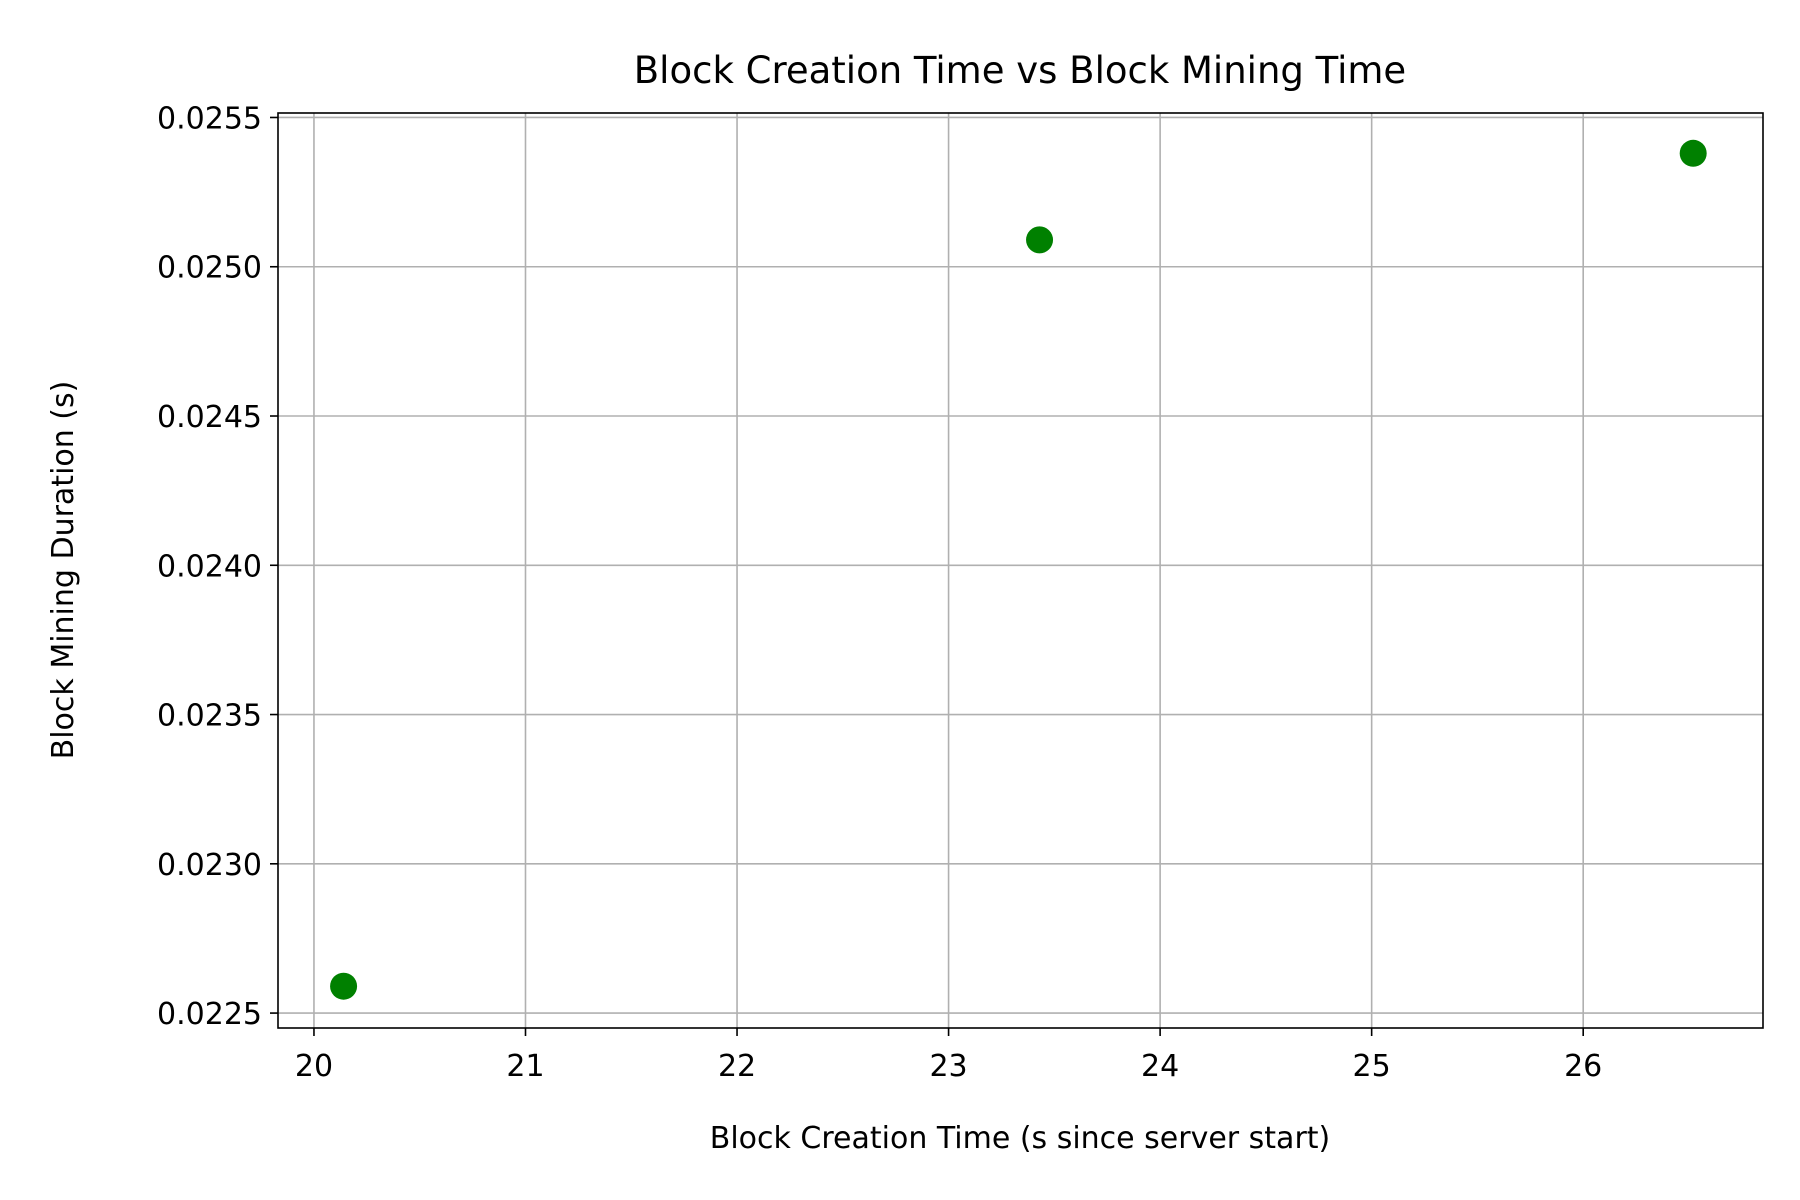  Describe the element at coordinates (1020, 70) in the screenshot. I see `chart-title: Block Creation Time vs Block Mining Time` at that location.